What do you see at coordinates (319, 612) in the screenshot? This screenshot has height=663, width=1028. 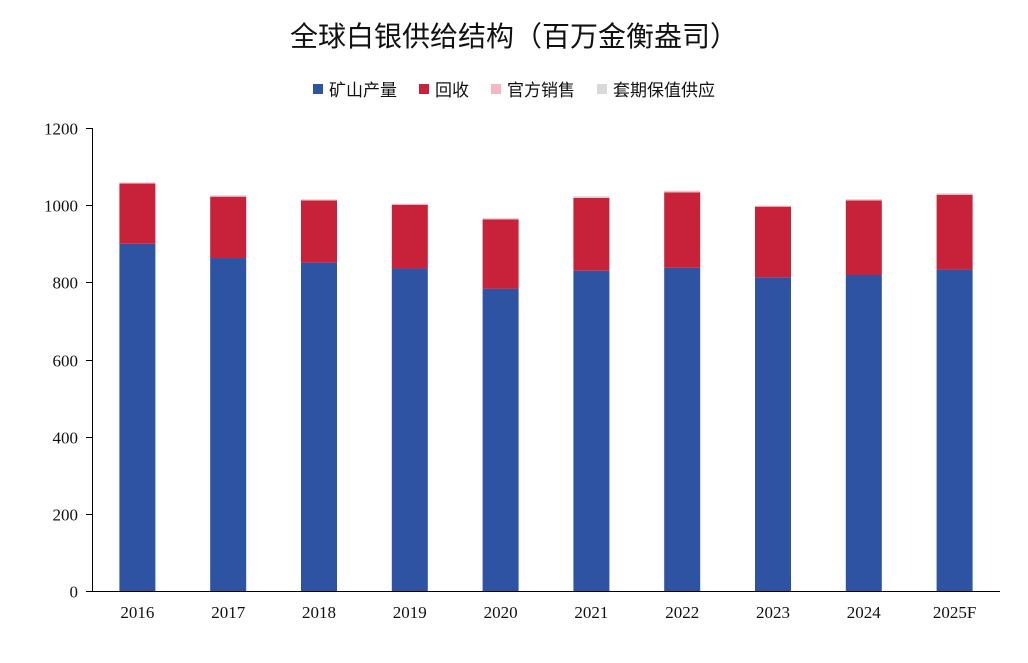 I see `x-tick-label: 2018` at bounding box center [319, 612].